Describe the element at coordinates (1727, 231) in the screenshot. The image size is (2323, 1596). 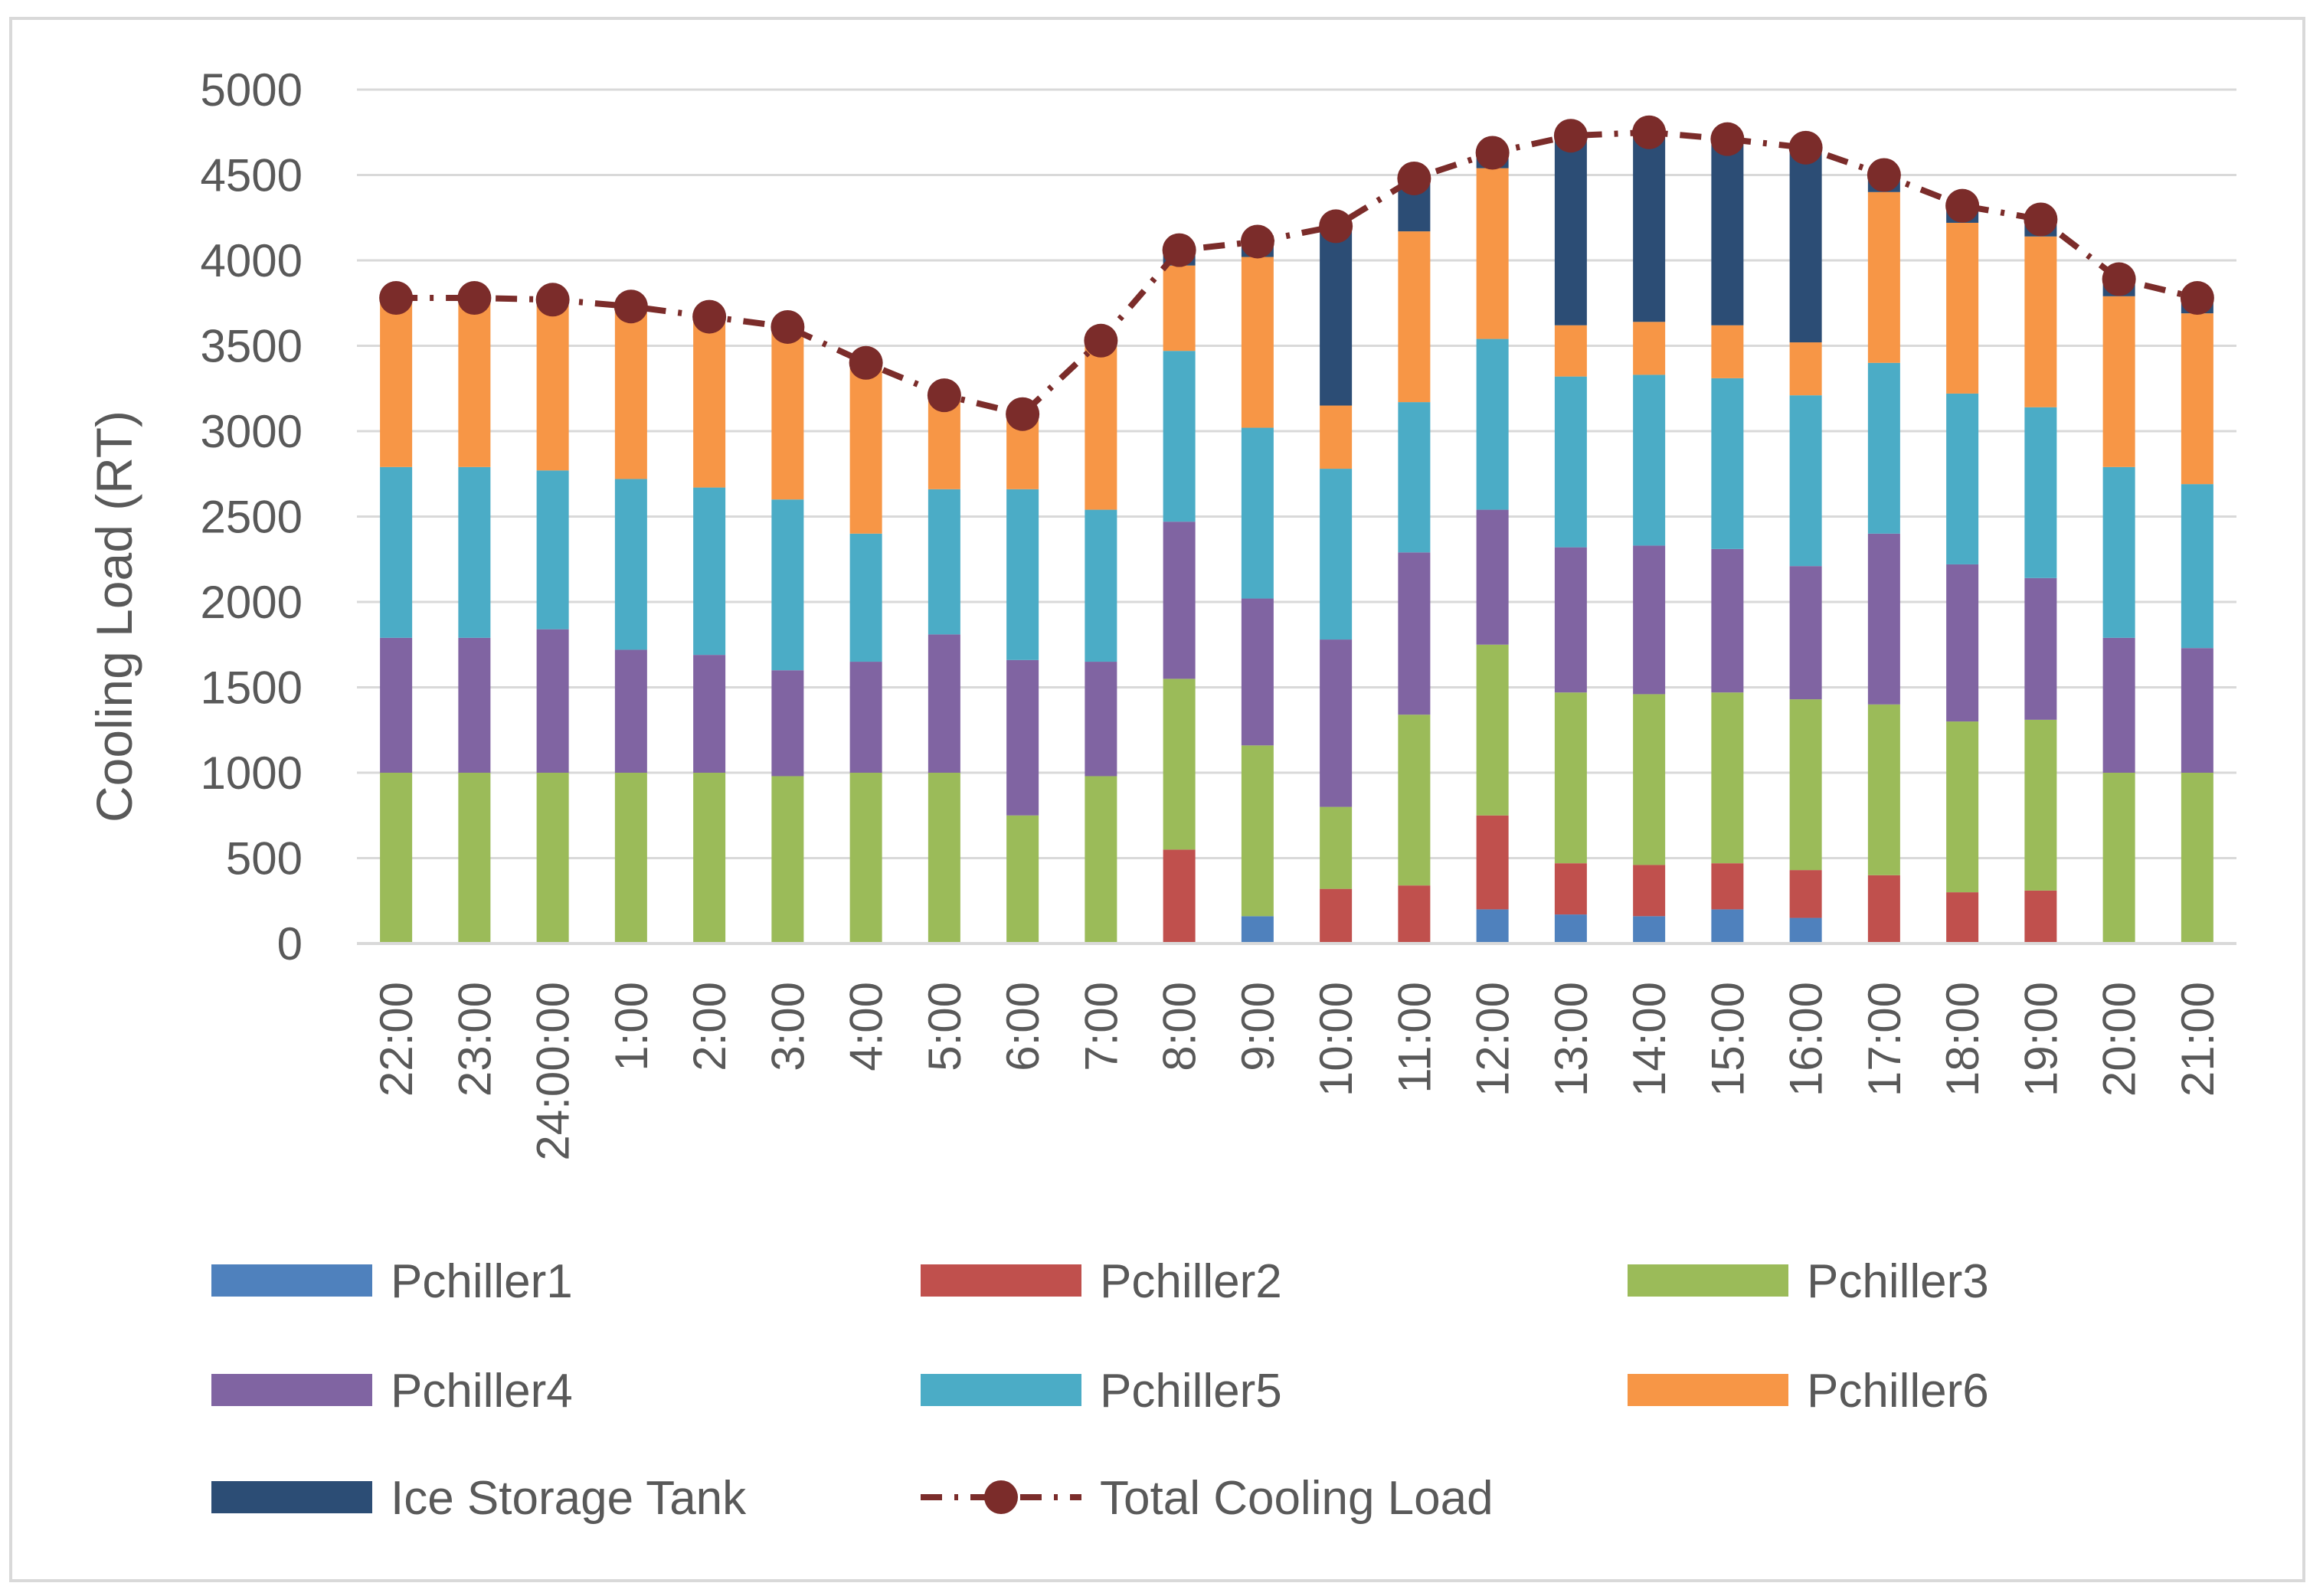
I see `bar-ice-storage-tank` at that location.